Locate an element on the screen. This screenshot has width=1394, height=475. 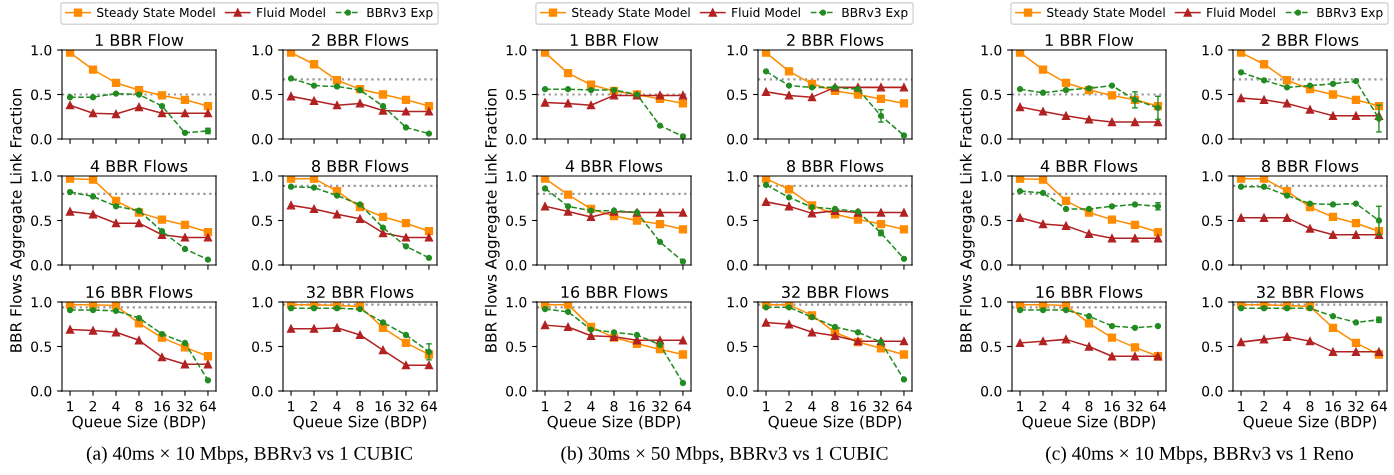
text: (a) 40ms × 10 Mbps, BBRv3 vs 1 CUBIC is located at coordinates (249, 455).